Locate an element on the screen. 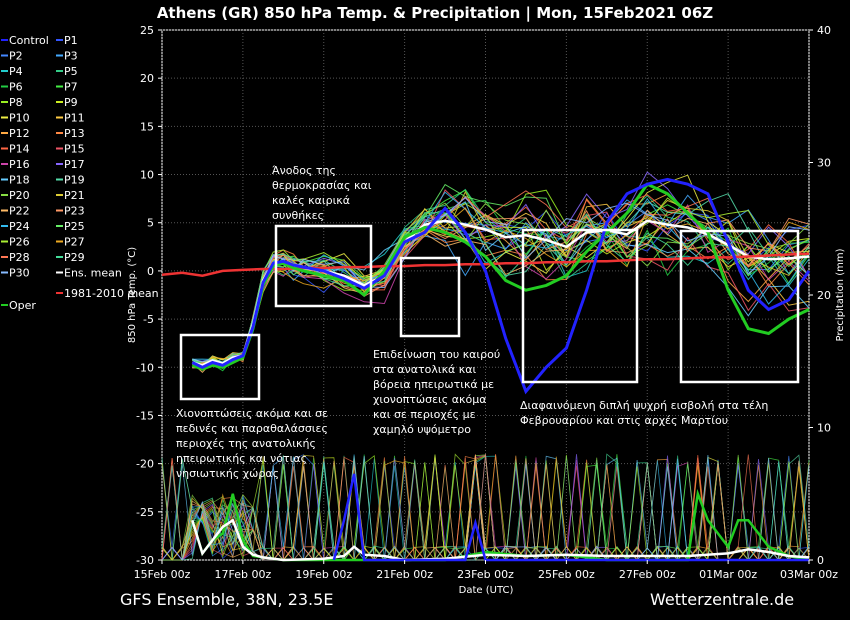 This screenshot has width=850, height=620. footer-source: GFS Ensemble, 38N, 23.5E is located at coordinates (227, 599).